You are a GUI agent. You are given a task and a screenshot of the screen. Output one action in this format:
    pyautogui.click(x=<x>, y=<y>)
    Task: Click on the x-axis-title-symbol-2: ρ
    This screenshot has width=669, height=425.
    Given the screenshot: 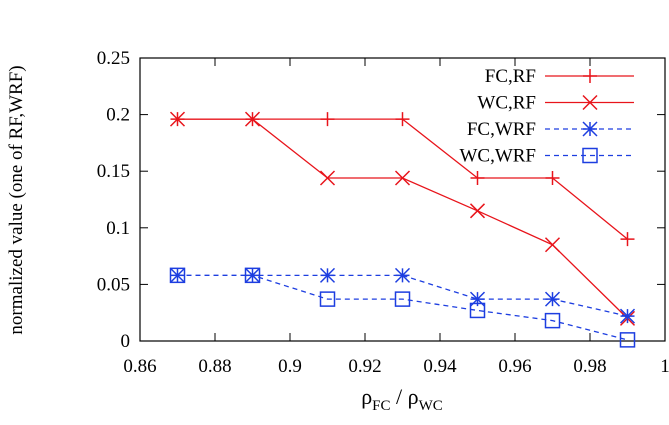 What is the action you would take?
    pyautogui.click(x=413, y=396)
    